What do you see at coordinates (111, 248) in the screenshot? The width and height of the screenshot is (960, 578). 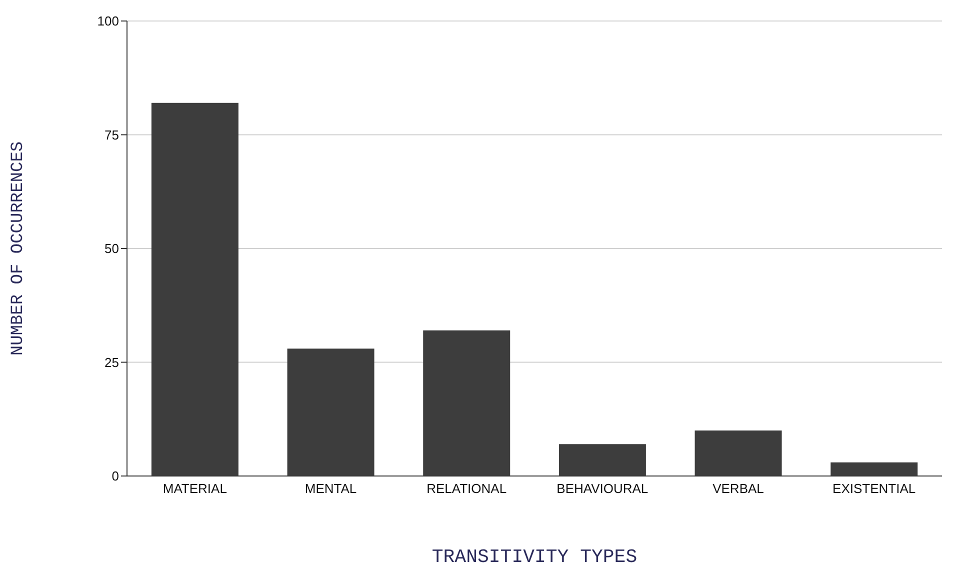 I see `y-tick-label: 50` at bounding box center [111, 248].